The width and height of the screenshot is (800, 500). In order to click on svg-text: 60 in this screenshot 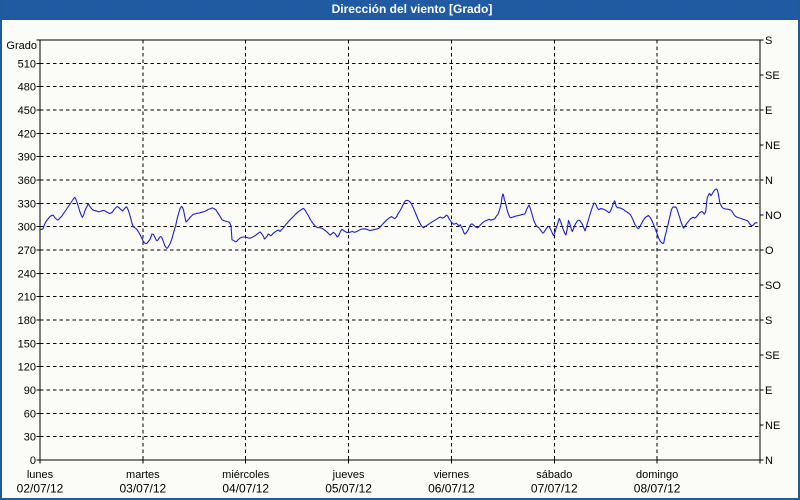, I will do `click(30, 414)`.